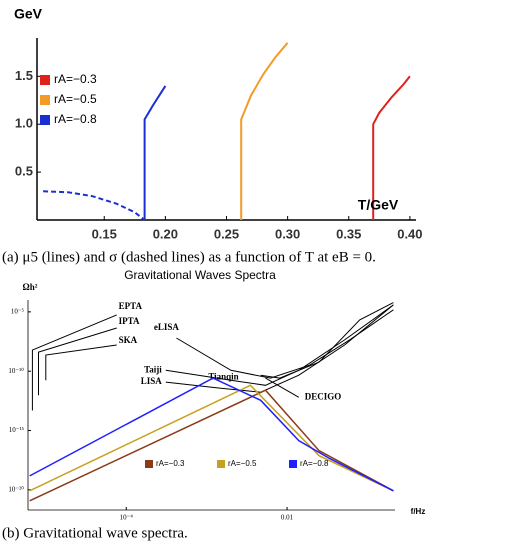 This screenshot has width=511, height=550. Describe the element at coordinates (24, 123) in the screenshot. I see `y-tick-label: 1.0` at that location.